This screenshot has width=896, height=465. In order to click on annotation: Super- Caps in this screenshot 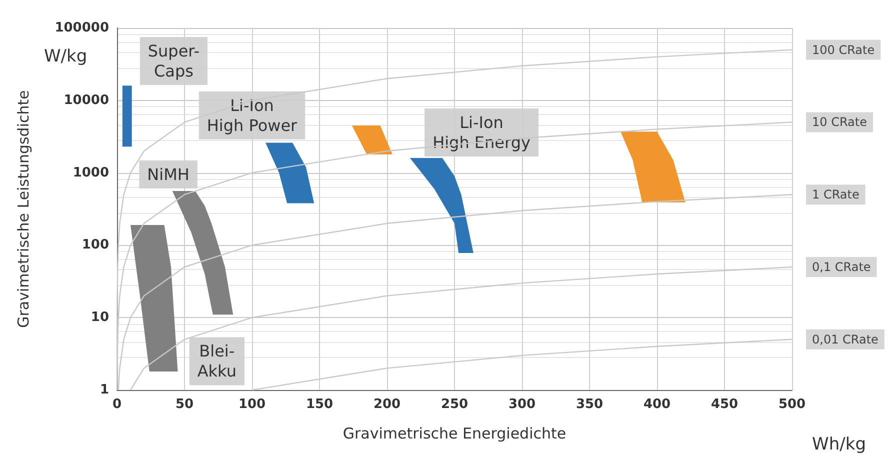, I will do `click(174, 61)`.